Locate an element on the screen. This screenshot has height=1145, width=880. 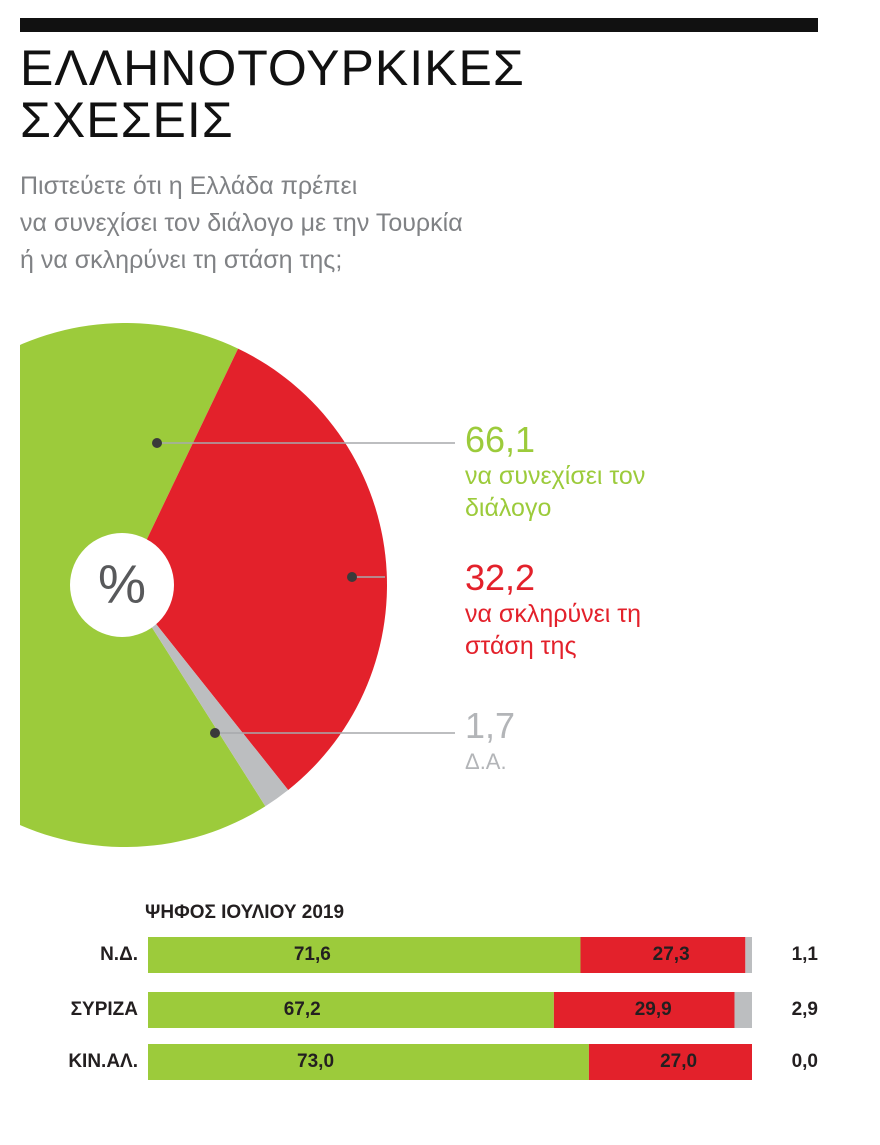
title-line: ΣΧΕΣΕΙΣ is located at coordinates (127, 120).